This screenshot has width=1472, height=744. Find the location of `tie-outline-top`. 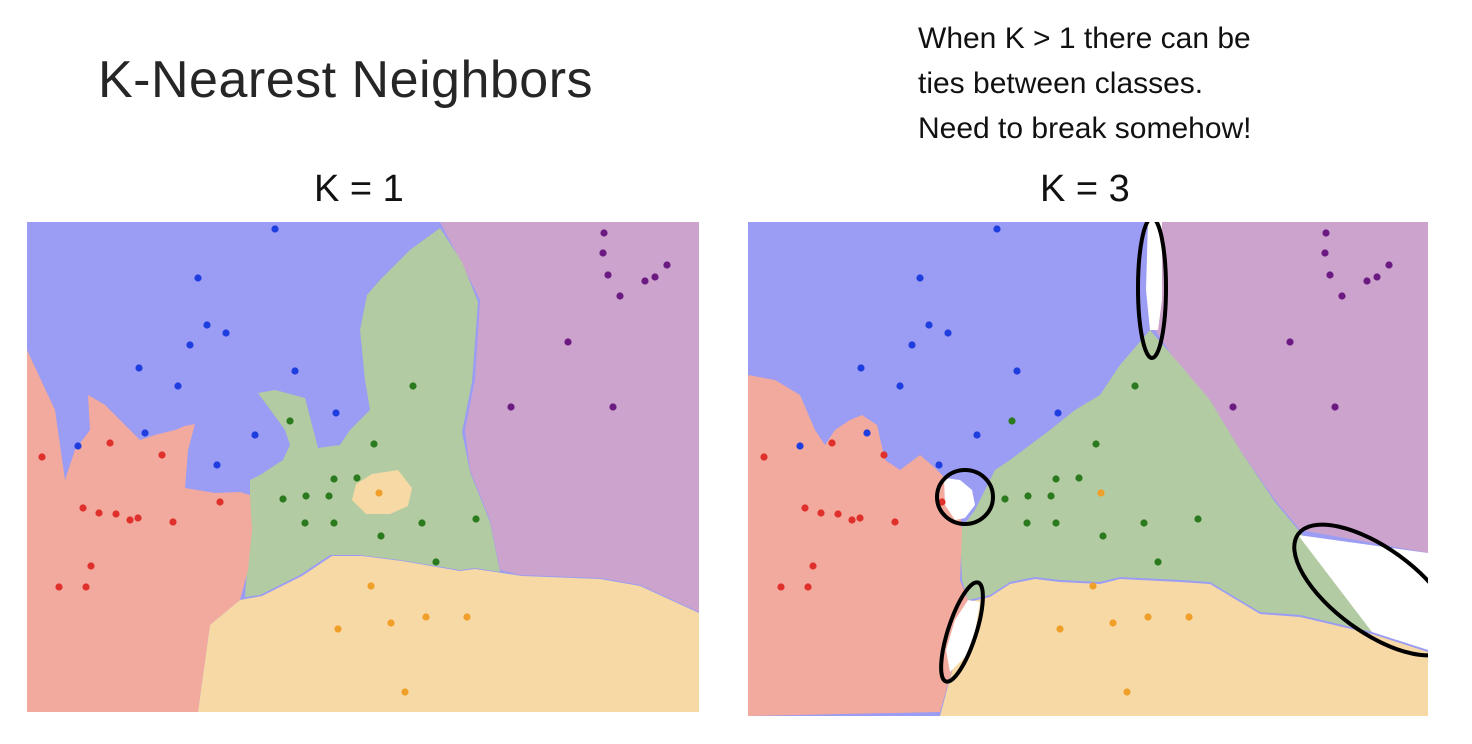

tie-outline-top is located at coordinates (1152, 291).